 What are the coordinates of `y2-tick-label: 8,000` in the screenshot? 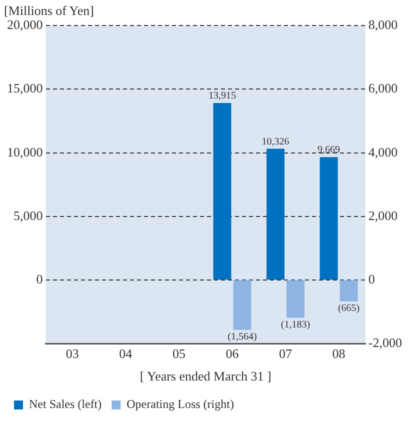 It's located at (383, 24).